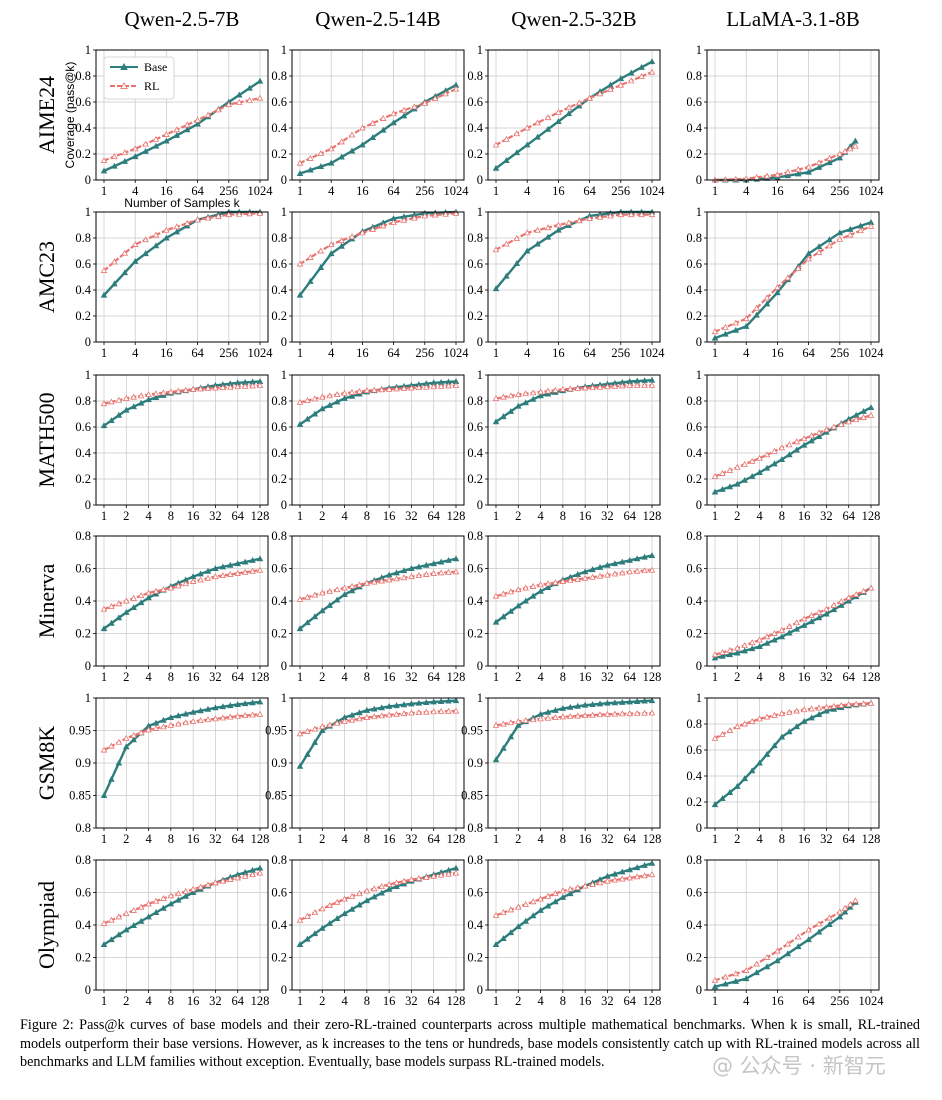  I want to click on x-tick-label: 128, so click(871, 516).